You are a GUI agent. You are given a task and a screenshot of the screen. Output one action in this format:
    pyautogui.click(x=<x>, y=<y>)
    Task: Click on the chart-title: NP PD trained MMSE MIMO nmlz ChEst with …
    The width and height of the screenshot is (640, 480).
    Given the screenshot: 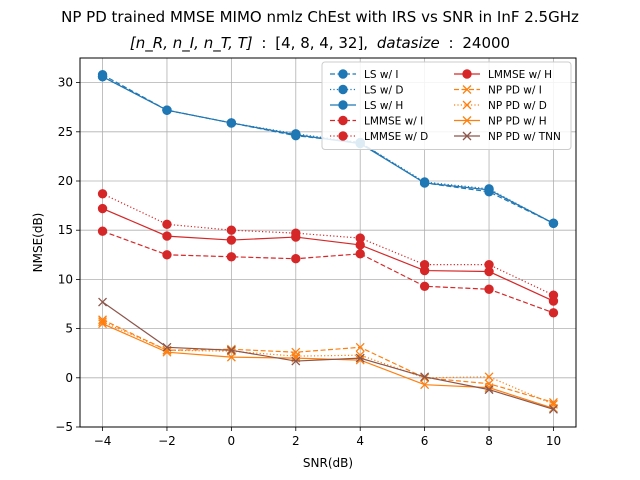 What is the action you would take?
    pyautogui.click(x=320, y=17)
    